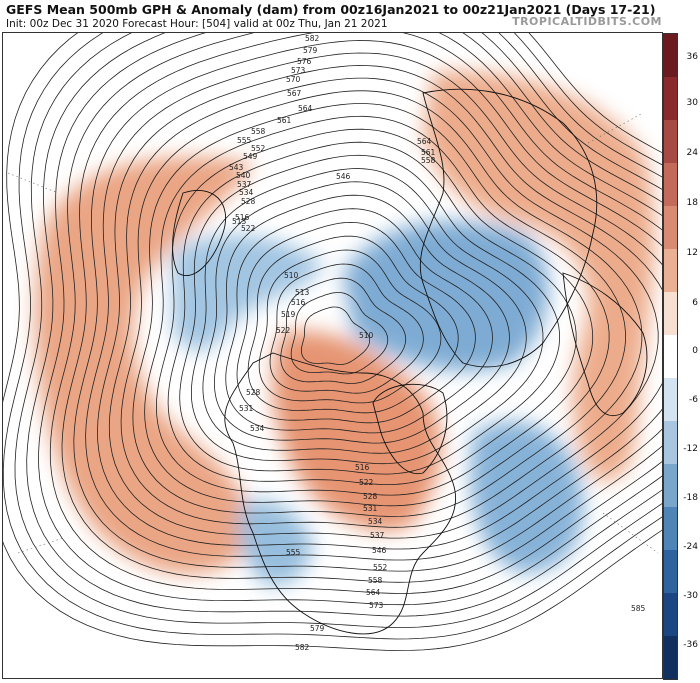 This screenshot has height=683, width=700. Describe the element at coordinates (293, 79) in the screenshot. I see `contour-label: 570` at that location.